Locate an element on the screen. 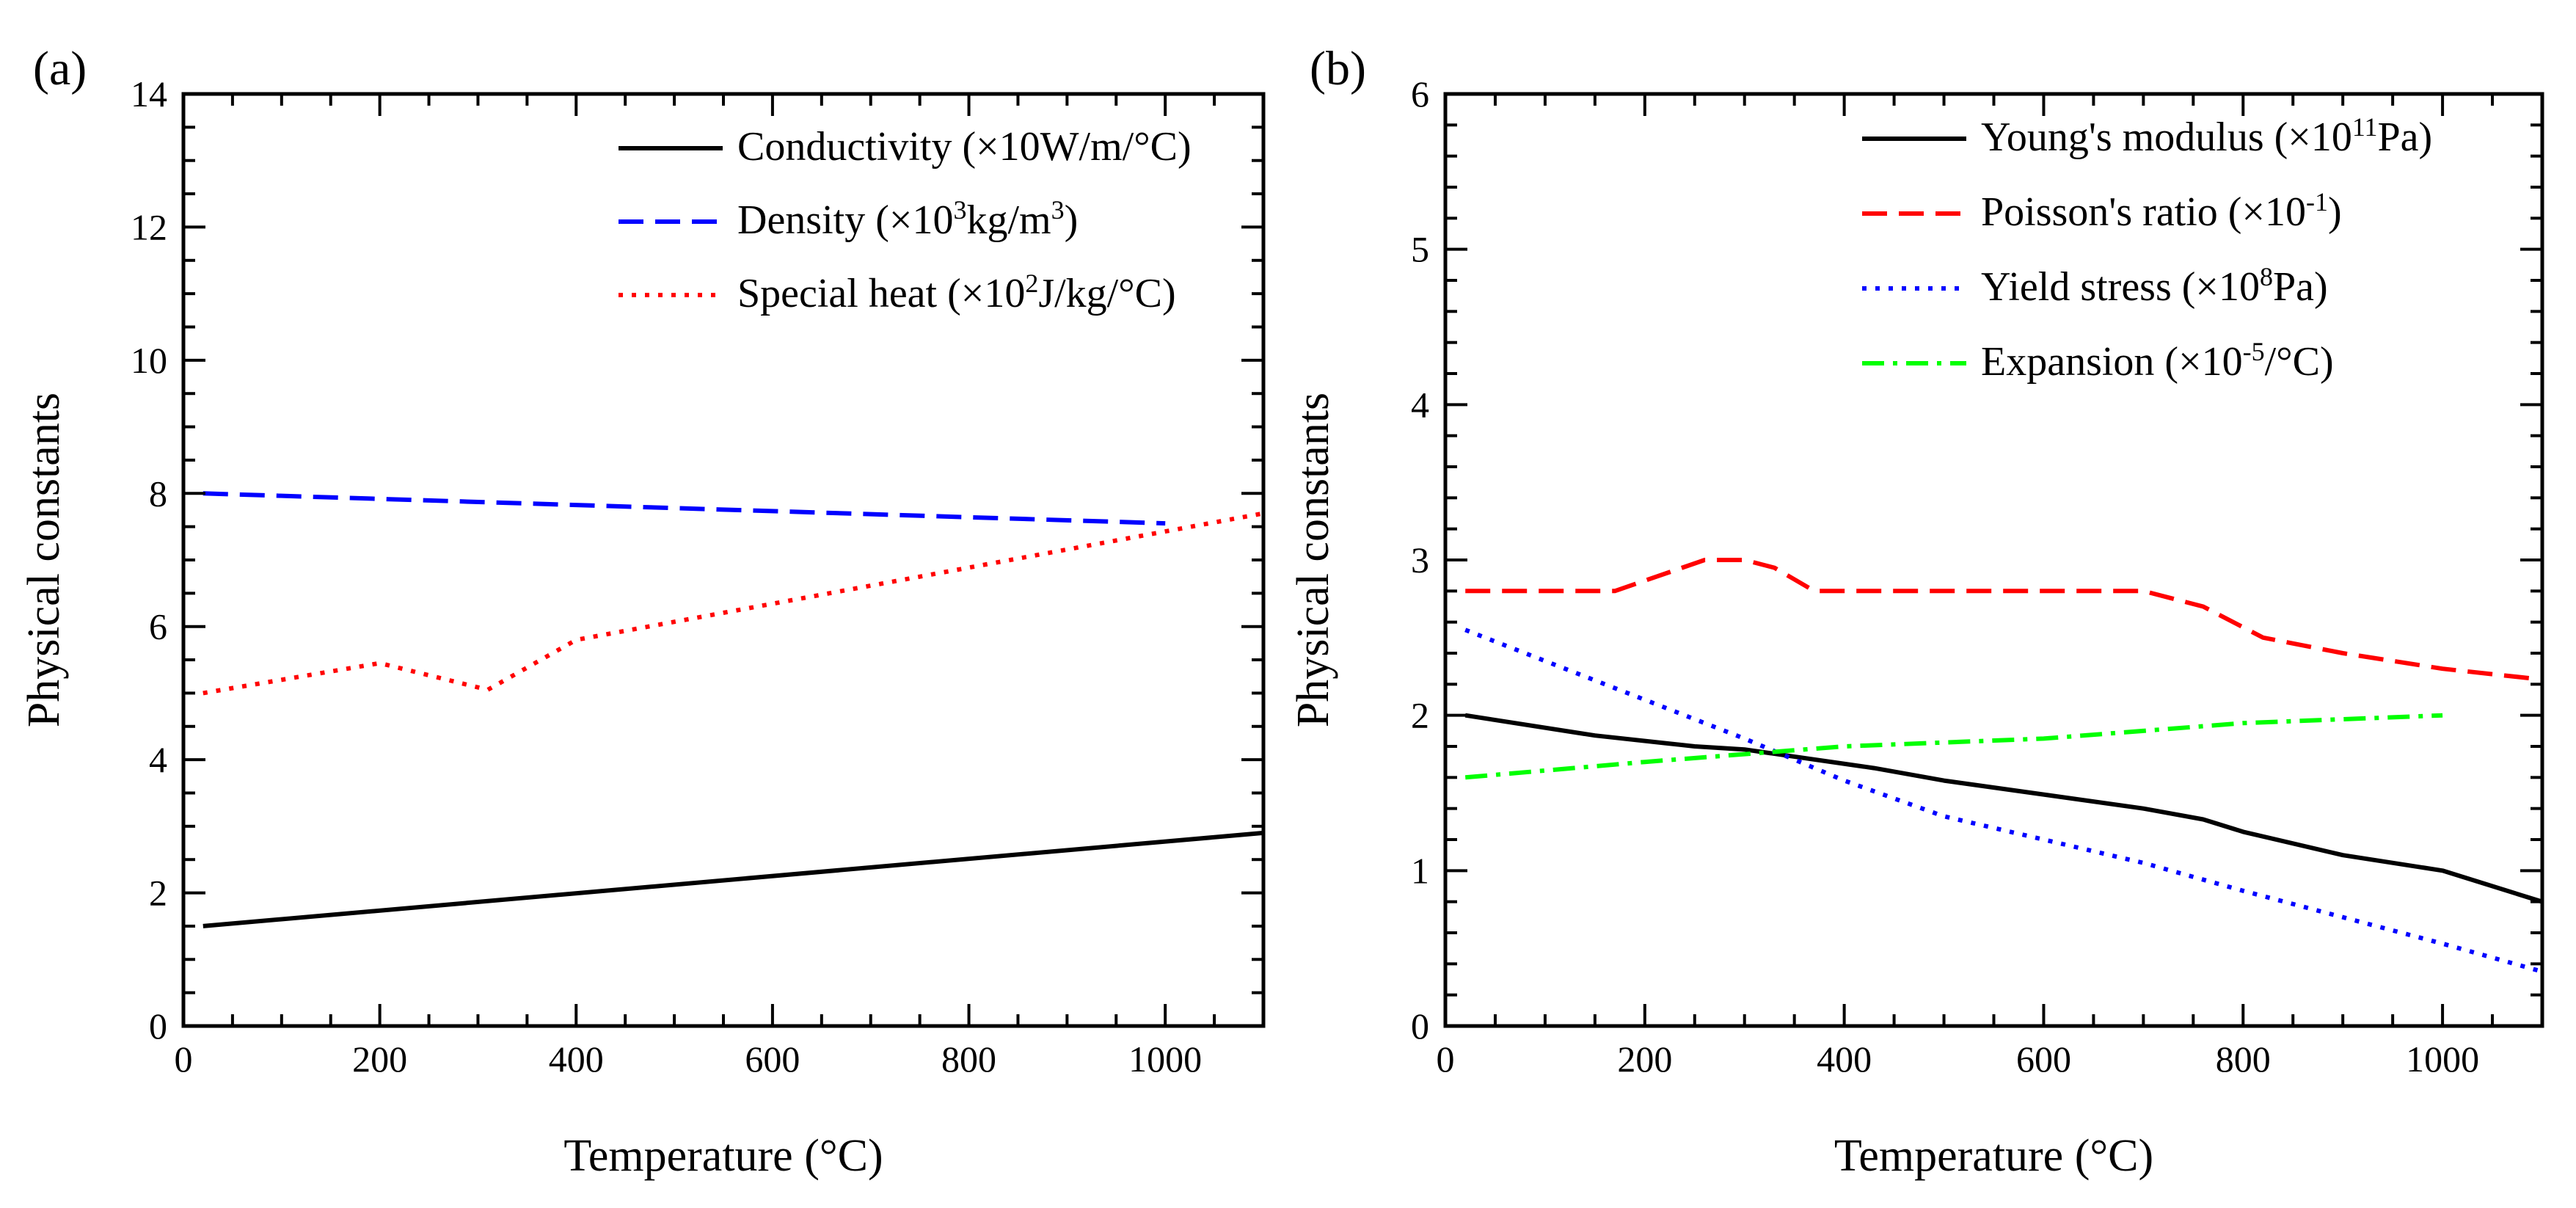 The width and height of the screenshot is (2576, 1208). legend-label-b-1: Poisson's ratio (×10-1) is located at coordinates (2161, 211).